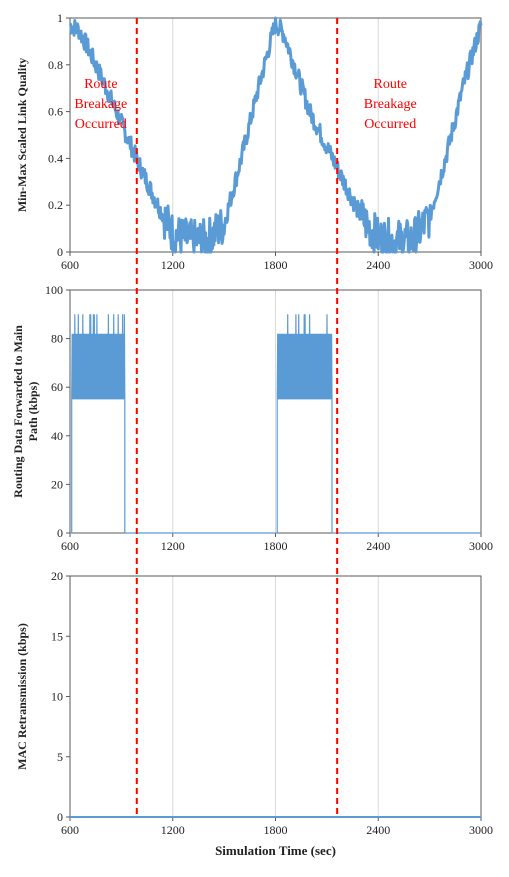  What do you see at coordinates (33, 412) in the screenshot?
I see `y-axis-label-line: Path (kbps)` at bounding box center [33, 412].